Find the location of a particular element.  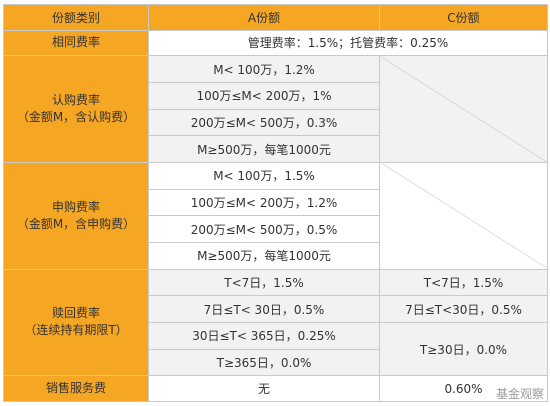

common-fee-label: 相同费率 is located at coordinates (76, 43).